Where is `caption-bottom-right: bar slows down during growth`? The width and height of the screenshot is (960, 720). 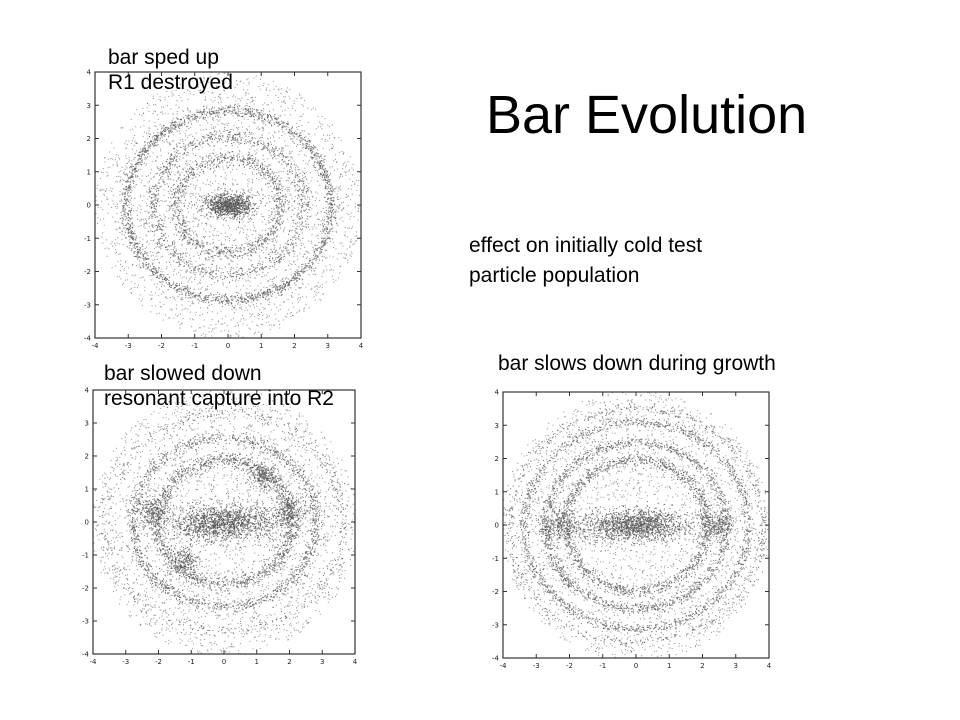 caption-bottom-right: bar slows down during growth is located at coordinates (637, 363).